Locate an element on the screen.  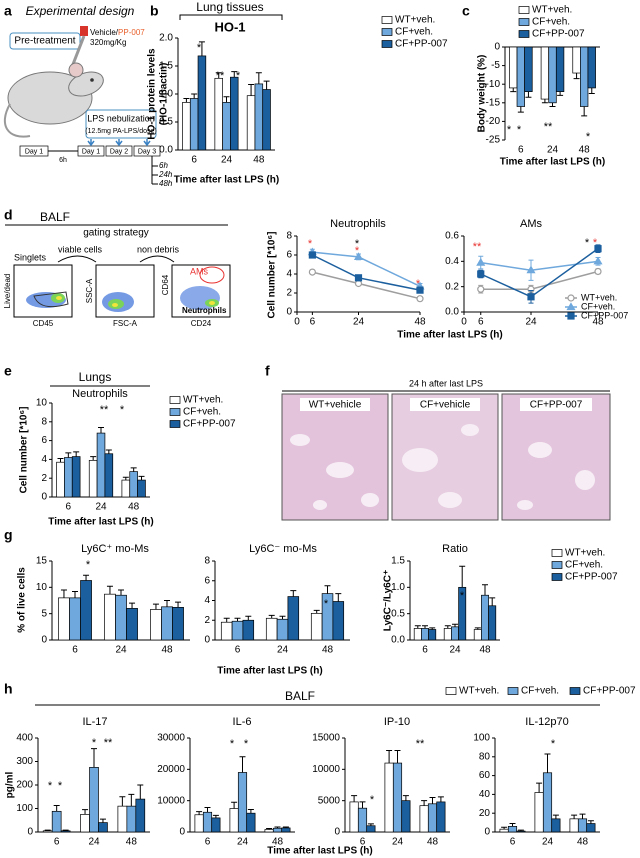
chart-title: HO-1 is located at coordinates (229, 26).